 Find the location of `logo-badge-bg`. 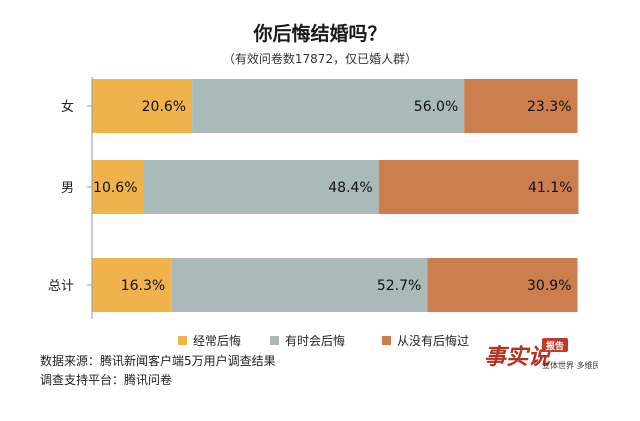

logo-badge-bg is located at coordinates (555, 345).